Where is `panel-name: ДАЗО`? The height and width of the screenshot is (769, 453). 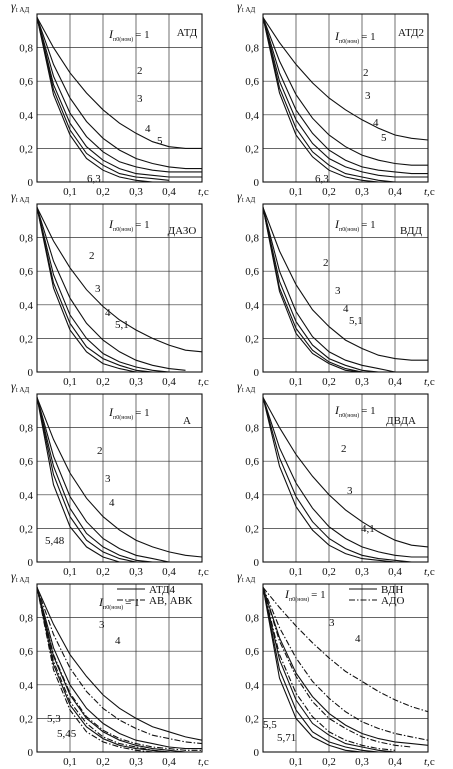 panel-name: ДАЗО is located at coordinates (182, 231).